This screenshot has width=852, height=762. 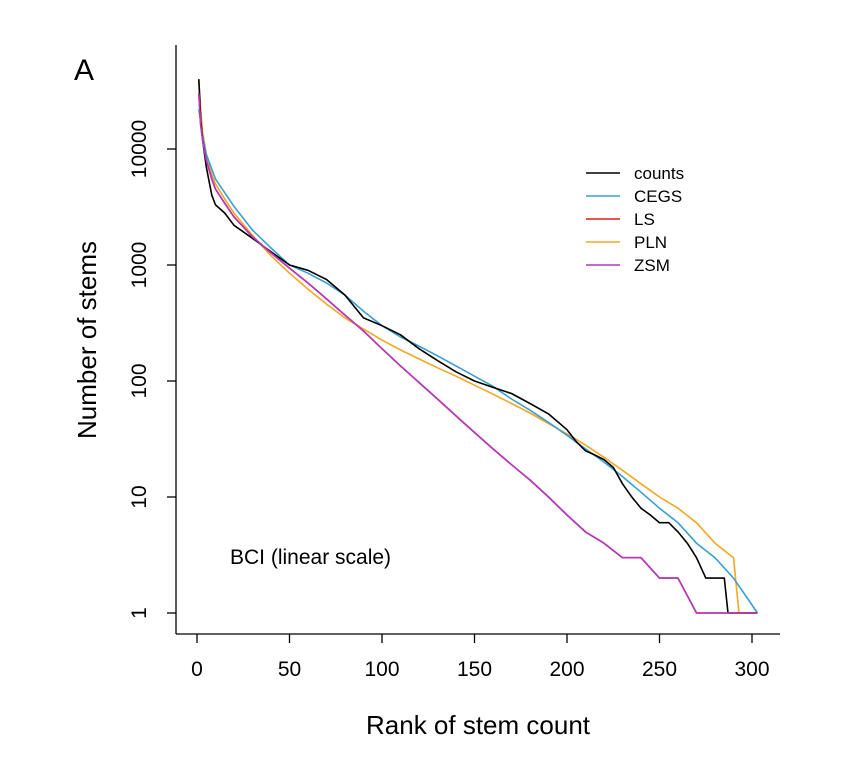 I want to click on x-tick-label: 300, so click(x=751, y=669).